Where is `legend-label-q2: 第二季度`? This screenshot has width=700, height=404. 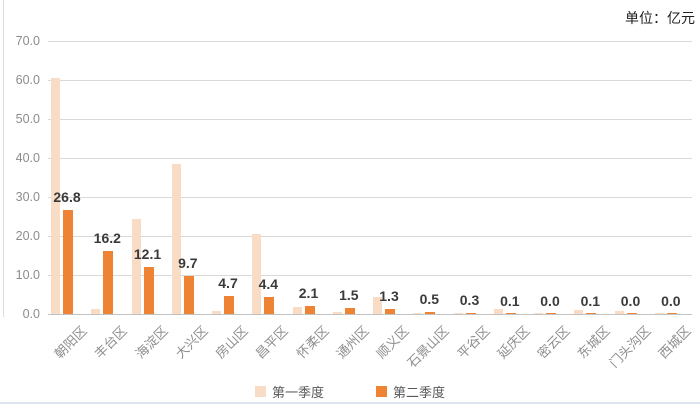 legend-label-q2: 第二季度 is located at coordinates (419, 392).